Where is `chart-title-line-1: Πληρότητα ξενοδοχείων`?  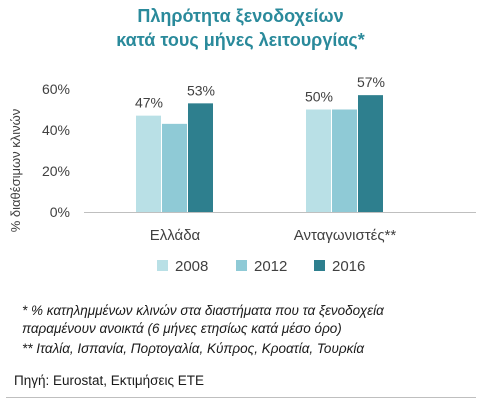
chart-title-line-1: Πληρότητα ξενοδοχείων is located at coordinates (240, 16).